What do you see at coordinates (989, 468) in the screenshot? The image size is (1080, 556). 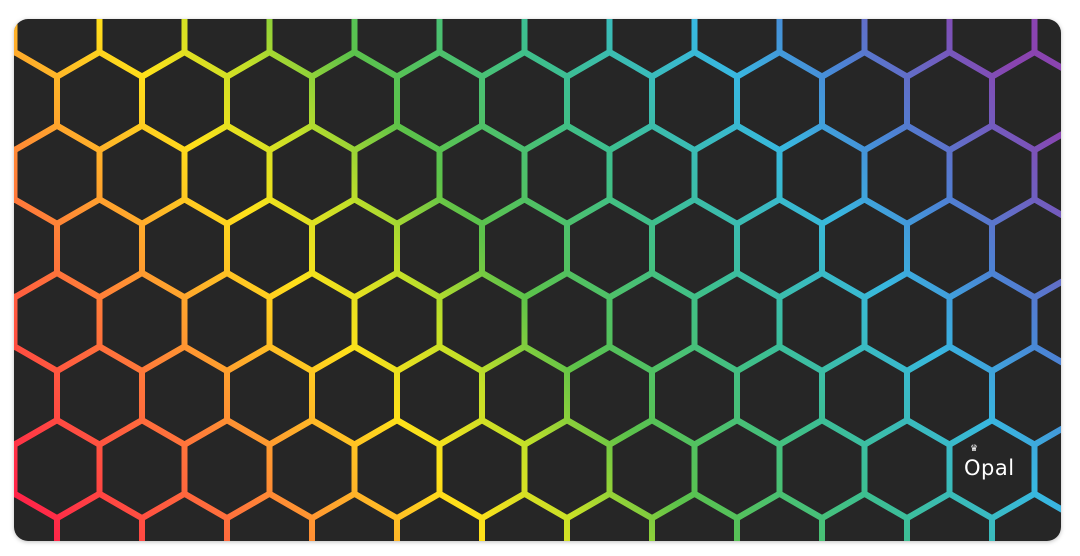 I see `brand-logo: Opal` at bounding box center [989, 468].